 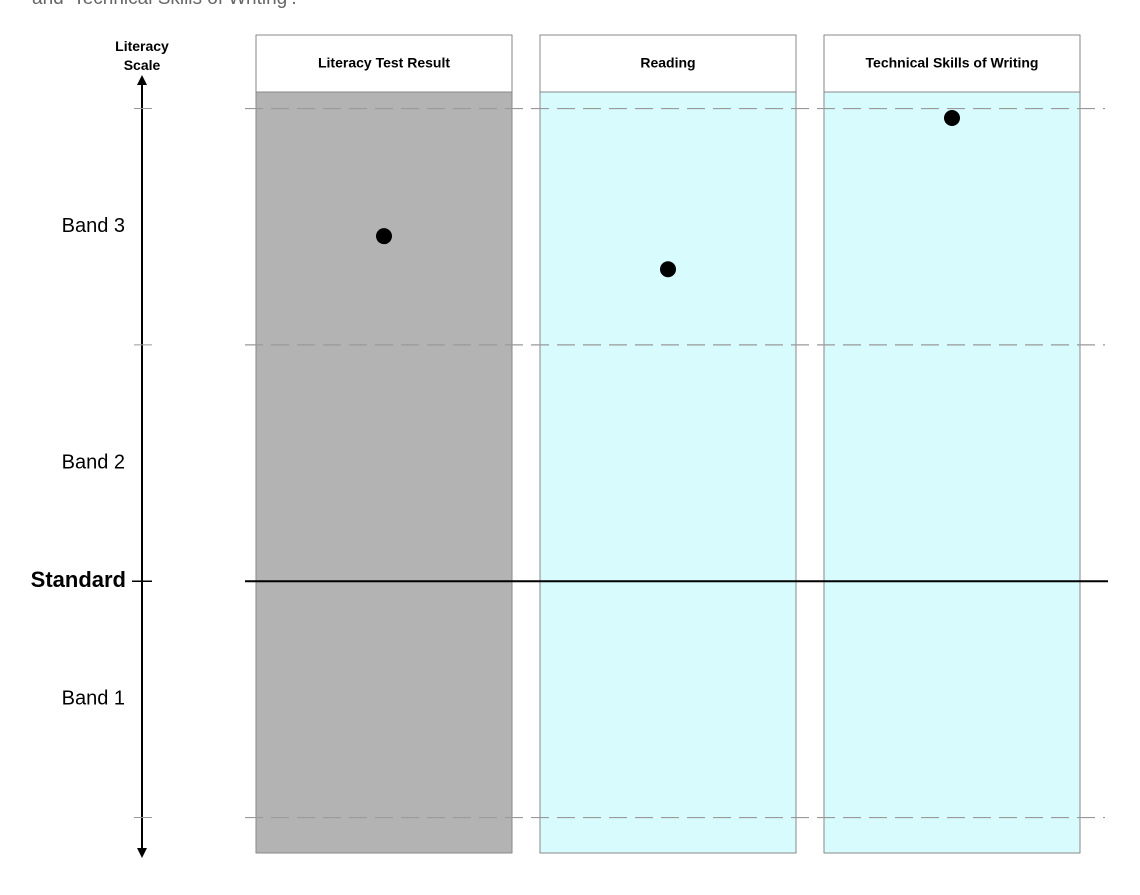 What do you see at coordinates (93, 699) in the screenshot?
I see `y-tick-label: Band 1` at bounding box center [93, 699].